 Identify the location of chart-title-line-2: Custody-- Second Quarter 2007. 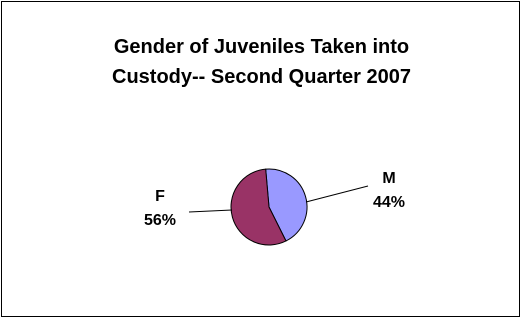
(261, 77).